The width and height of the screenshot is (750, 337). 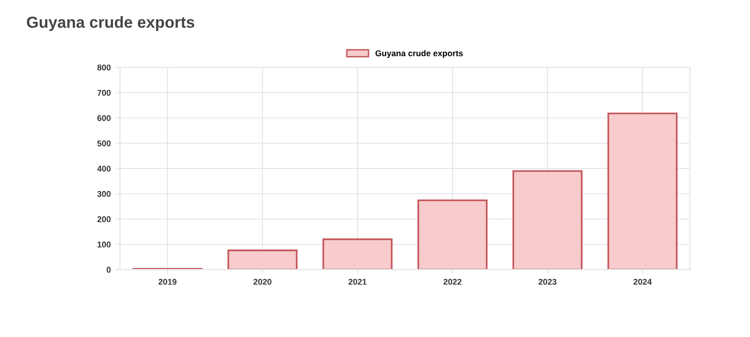 I want to click on x-tick-label: 2020, so click(x=263, y=281).